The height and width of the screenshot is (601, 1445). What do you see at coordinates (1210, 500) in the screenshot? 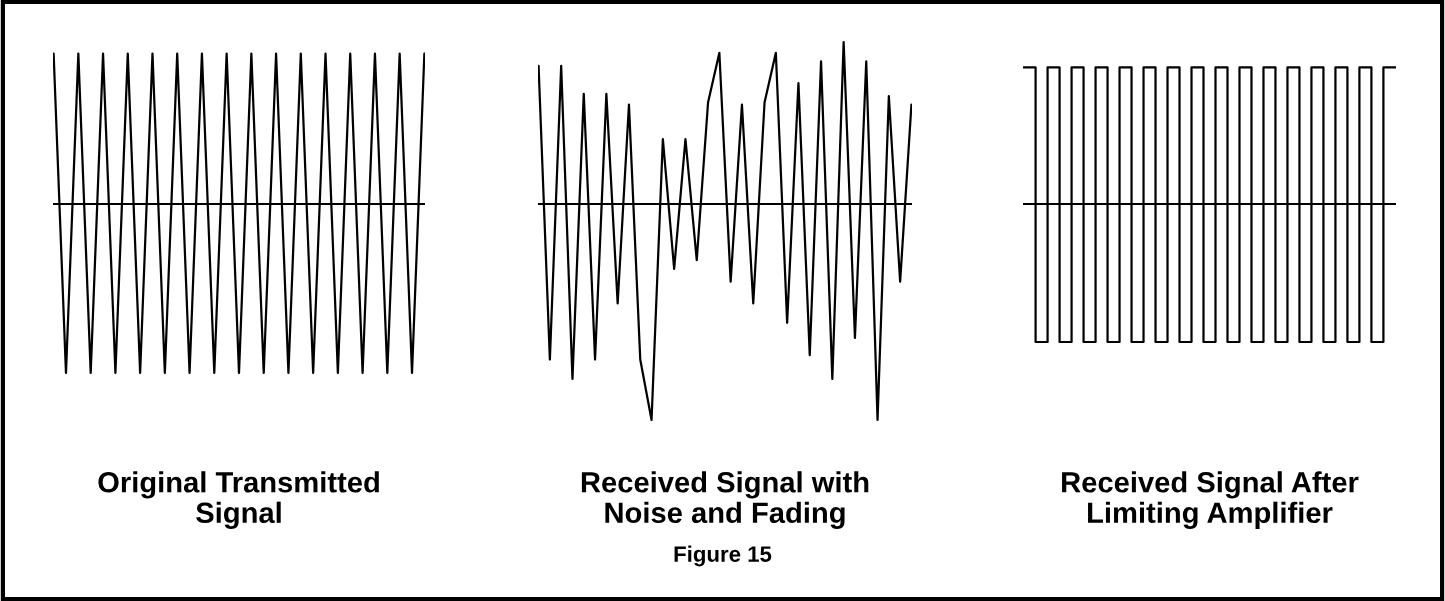
I see `x-axis-title: Received Signal After Limiting Amplifier` at bounding box center [1210, 500].